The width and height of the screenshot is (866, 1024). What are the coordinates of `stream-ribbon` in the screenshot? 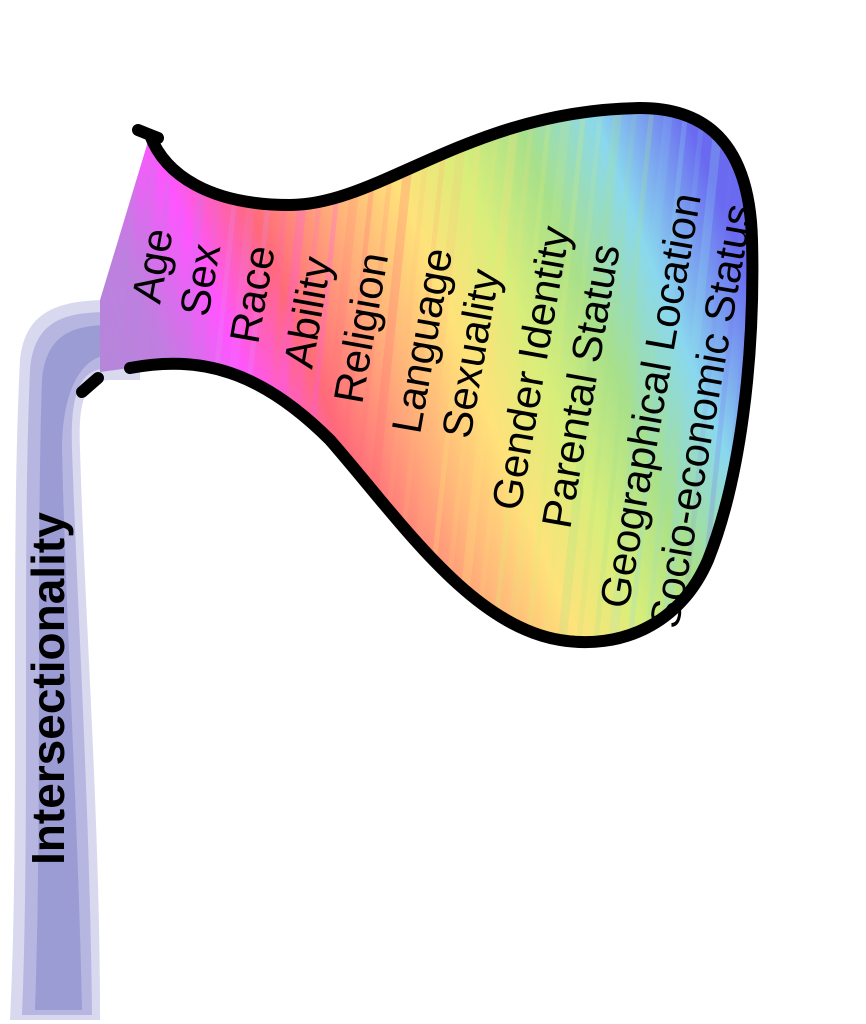 It's located at (75, 660).